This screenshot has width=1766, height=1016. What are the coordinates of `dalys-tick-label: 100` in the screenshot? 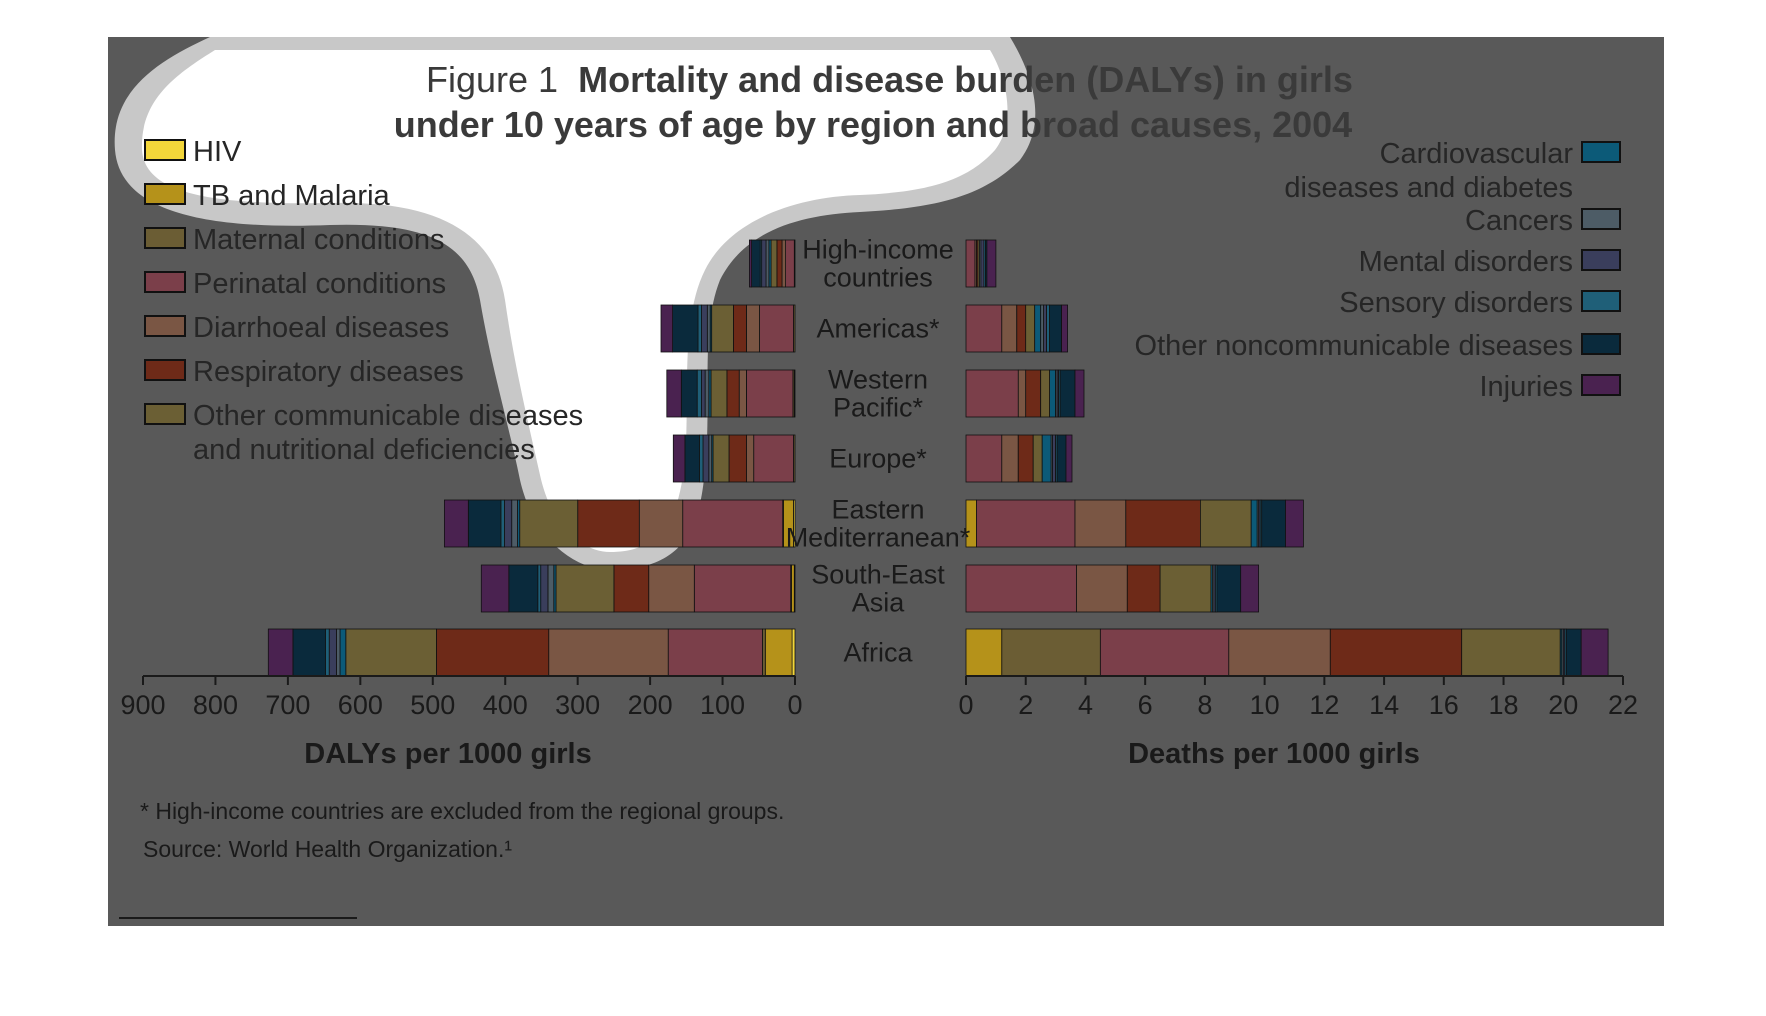 It's located at (722, 705).